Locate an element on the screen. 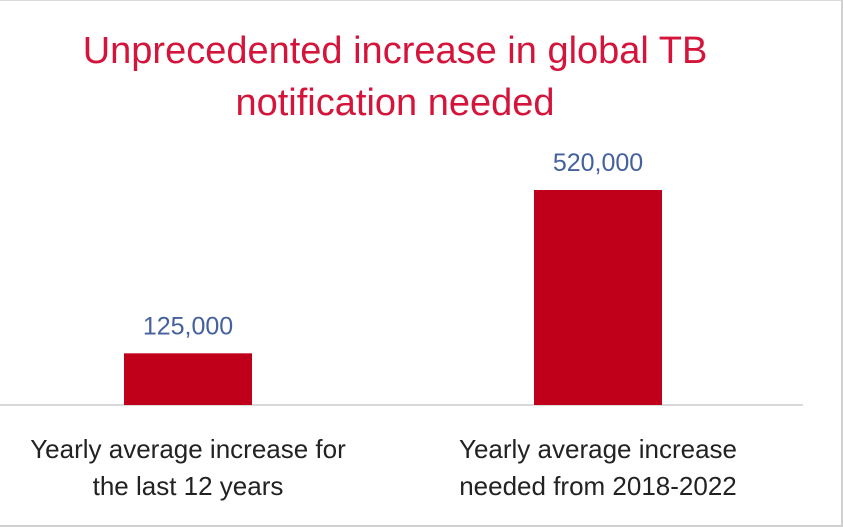 The height and width of the screenshot is (528, 843). category-label-1-line-1: Yearly average increase for is located at coordinates (188, 449).